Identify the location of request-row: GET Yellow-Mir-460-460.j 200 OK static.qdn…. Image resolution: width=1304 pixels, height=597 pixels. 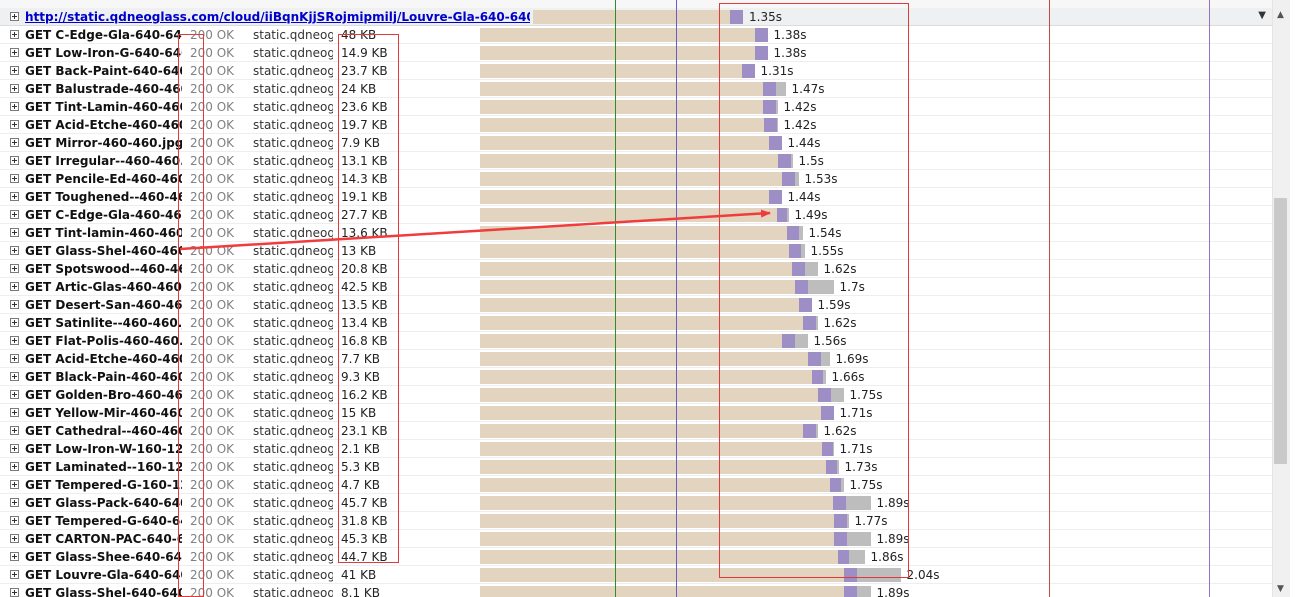
(636, 413).